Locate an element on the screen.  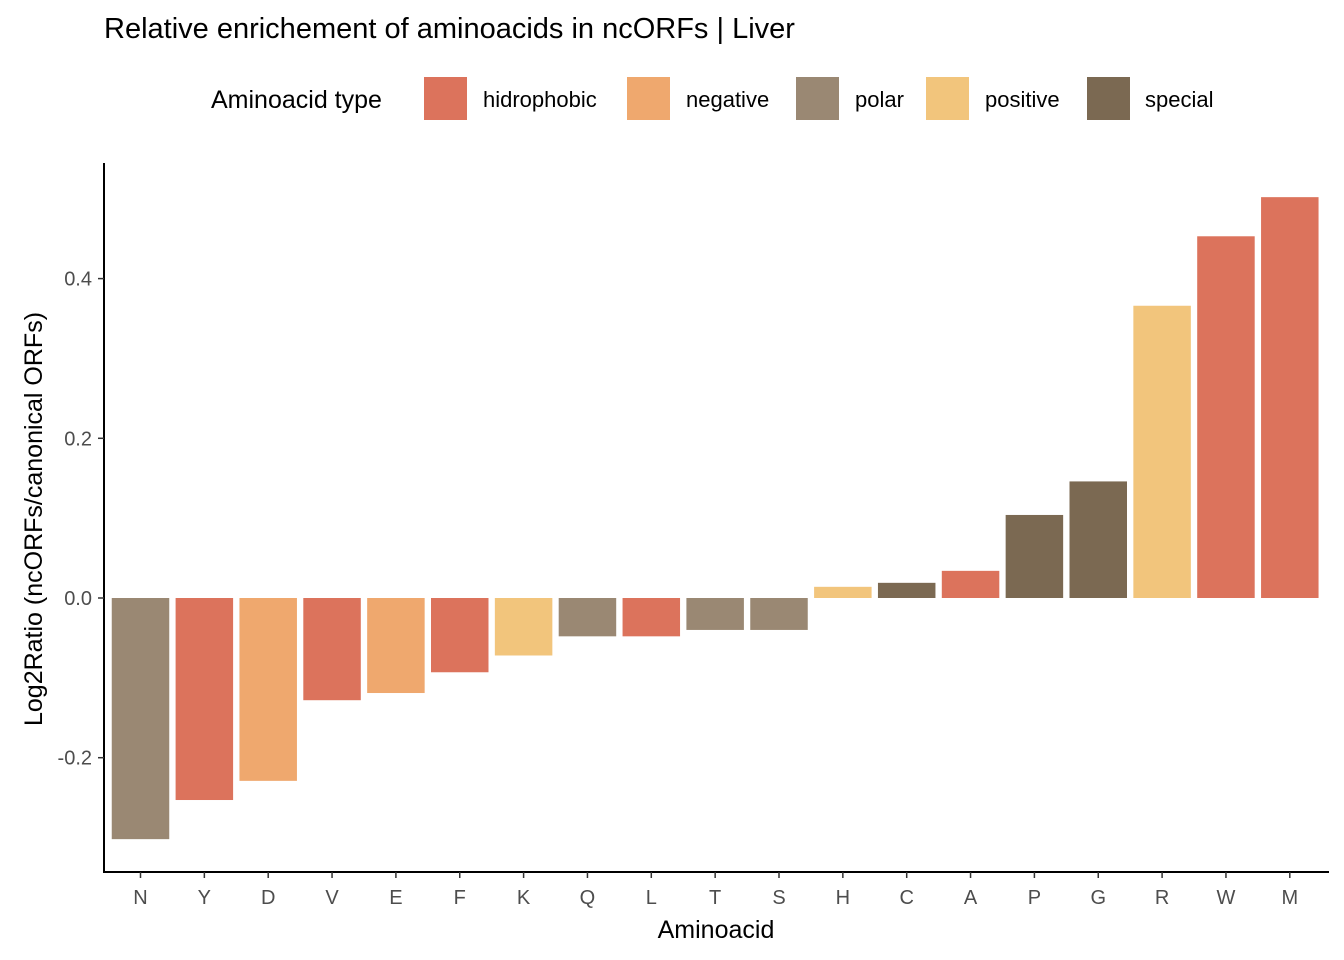
bar-H is located at coordinates (843, 592).